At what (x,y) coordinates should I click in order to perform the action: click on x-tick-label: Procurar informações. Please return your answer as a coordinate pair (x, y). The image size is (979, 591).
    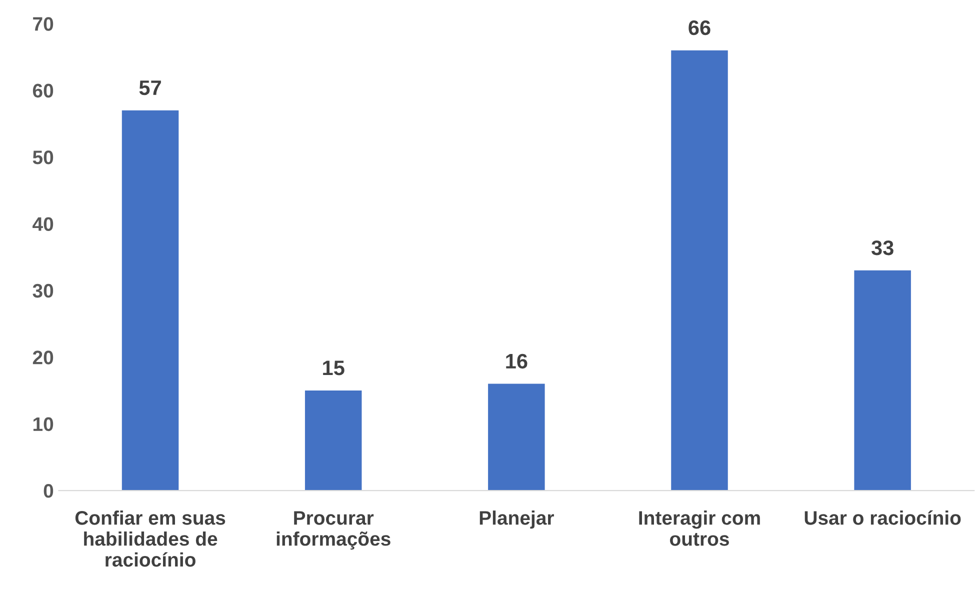
    Looking at the image, I should click on (333, 530).